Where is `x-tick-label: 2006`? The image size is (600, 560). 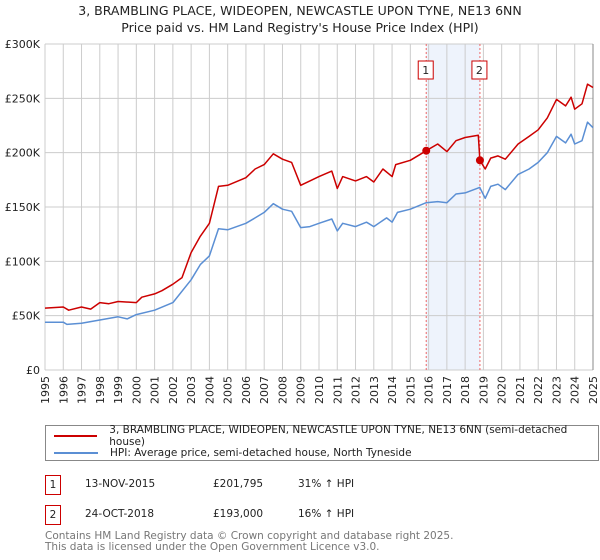
x-tick-label: 2006 is located at coordinates (246, 390).